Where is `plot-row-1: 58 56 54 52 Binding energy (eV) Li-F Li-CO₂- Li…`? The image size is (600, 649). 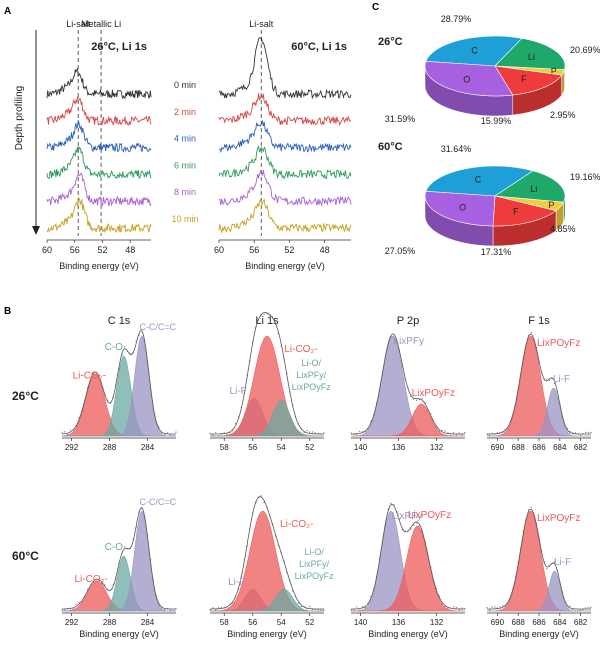
plot-row-1: 58 56 54 52 Binding energy (eV) Li-F Li-CO₂- Li… is located at coordinates (271, 567).